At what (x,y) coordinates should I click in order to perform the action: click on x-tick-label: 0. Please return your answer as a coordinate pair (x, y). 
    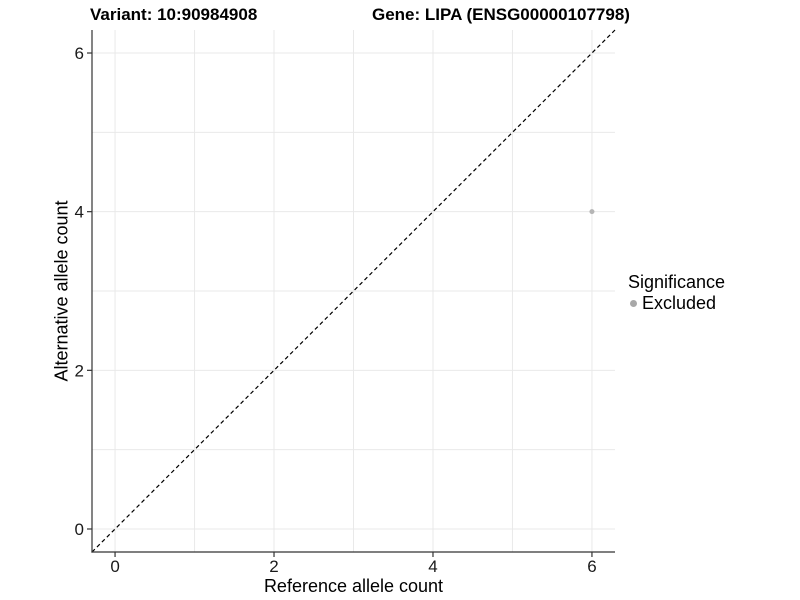
    Looking at the image, I should click on (114, 566).